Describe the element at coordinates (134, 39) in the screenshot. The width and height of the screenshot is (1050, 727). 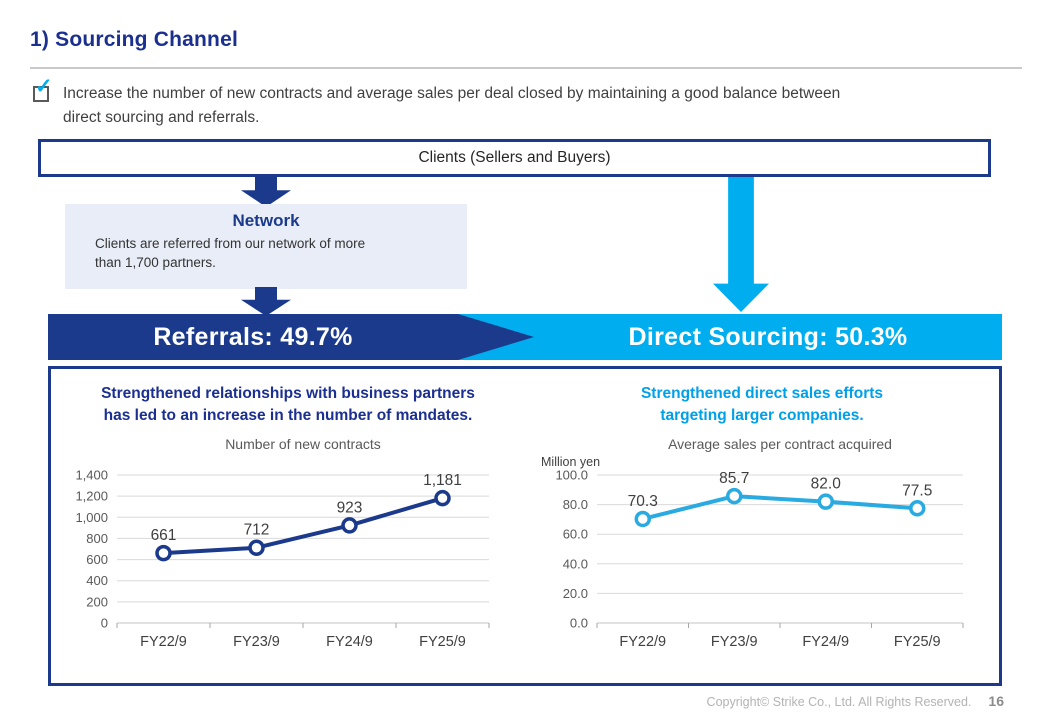
I see `page-title: 1) Sourcing Channel` at that location.